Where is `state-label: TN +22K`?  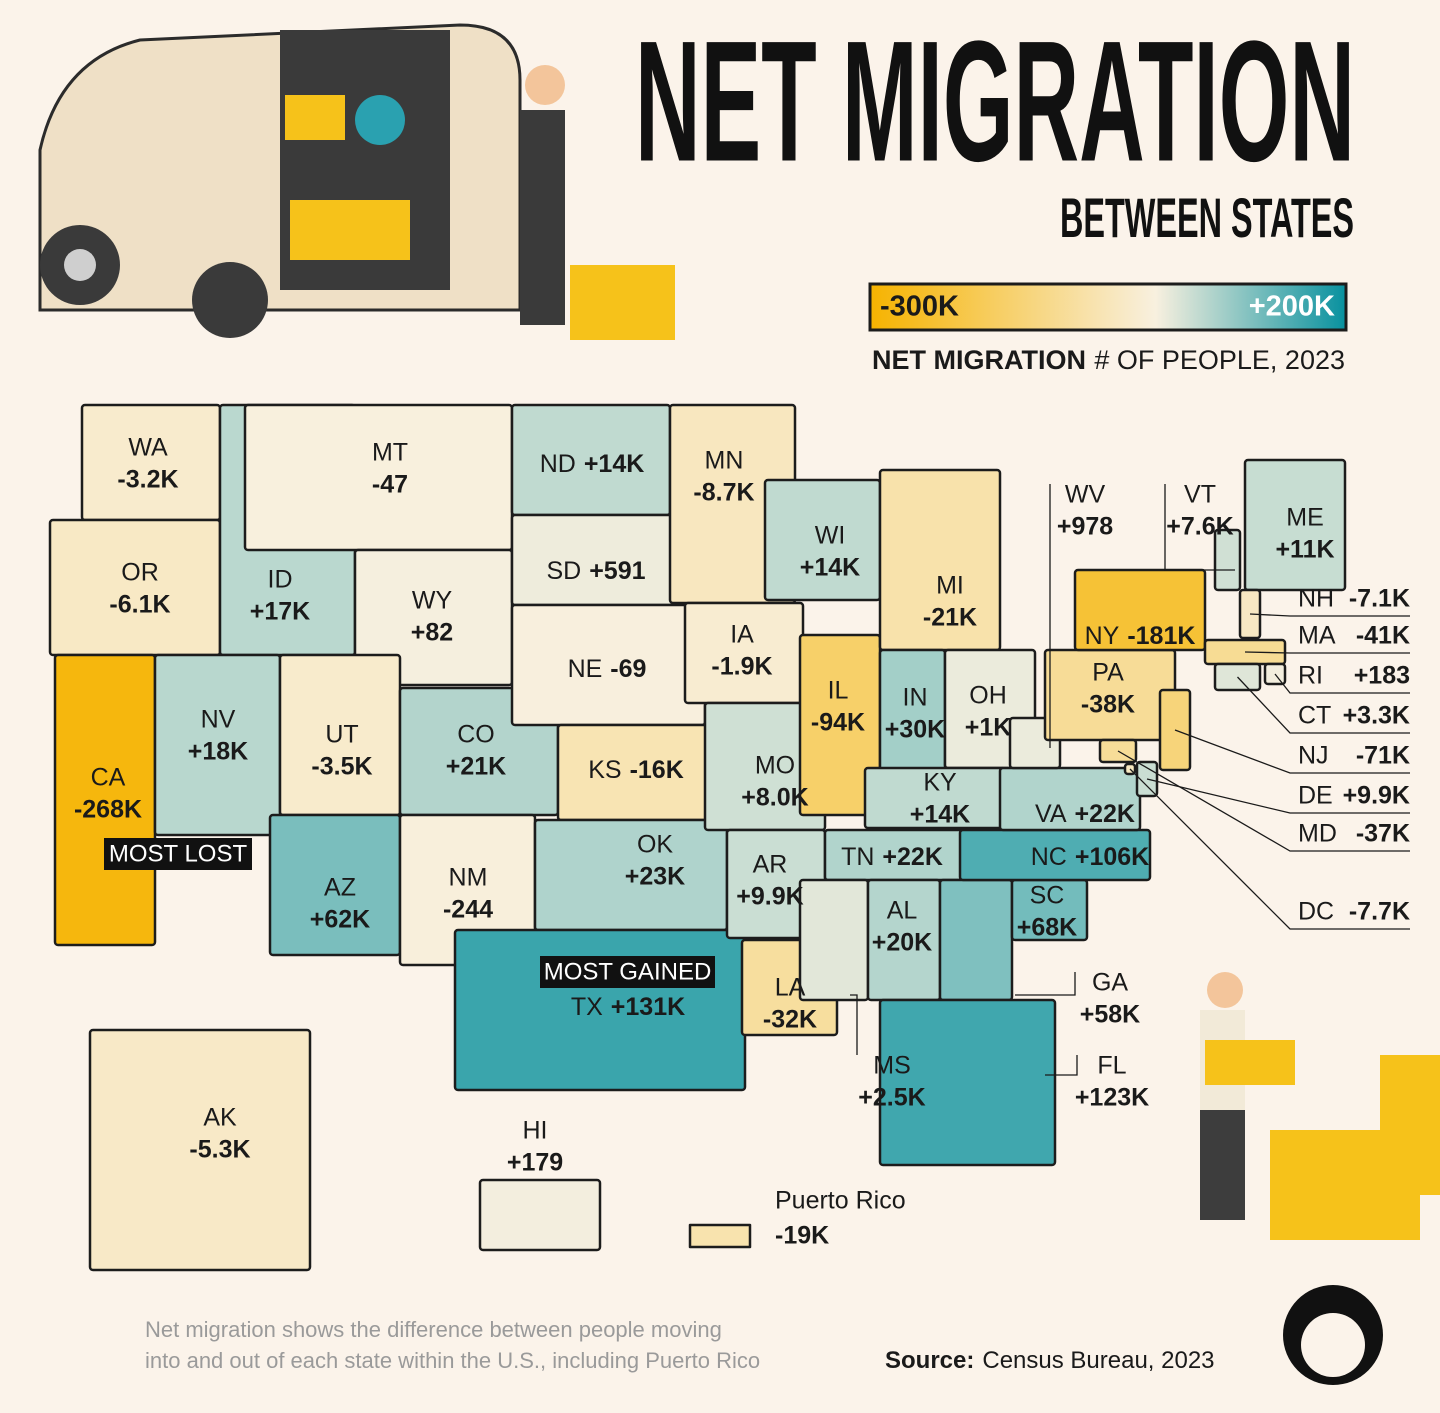 state-label: TN +22K is located at coordinates (892, 857).